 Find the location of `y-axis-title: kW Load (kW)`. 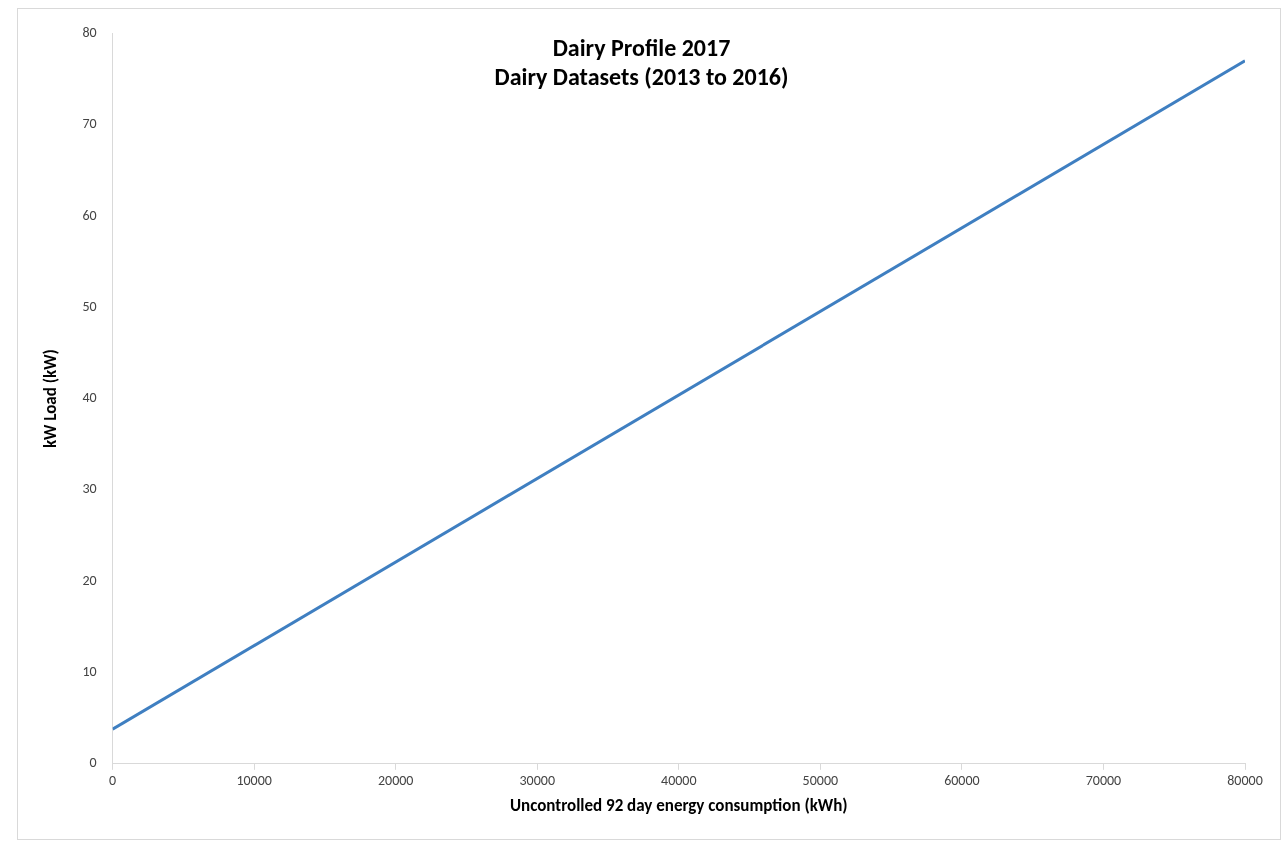

y-axis-title: kW Load (kW) is located at coordinates (51, 399).